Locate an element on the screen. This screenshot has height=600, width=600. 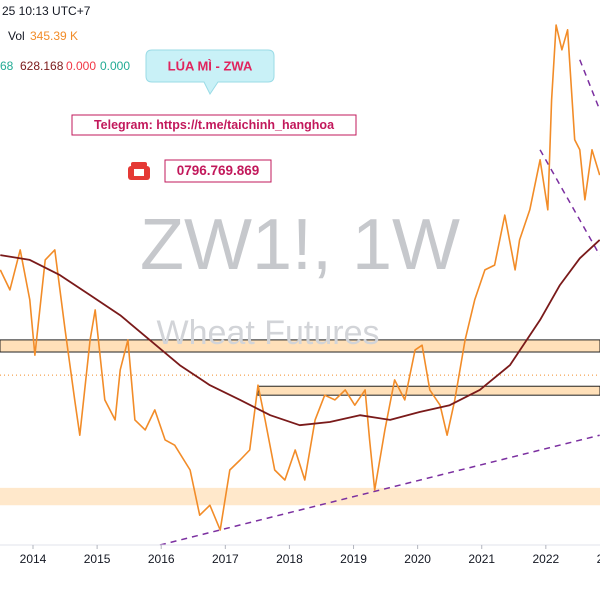
x-tick-label: 2020 is located at coordinates (417, 559).